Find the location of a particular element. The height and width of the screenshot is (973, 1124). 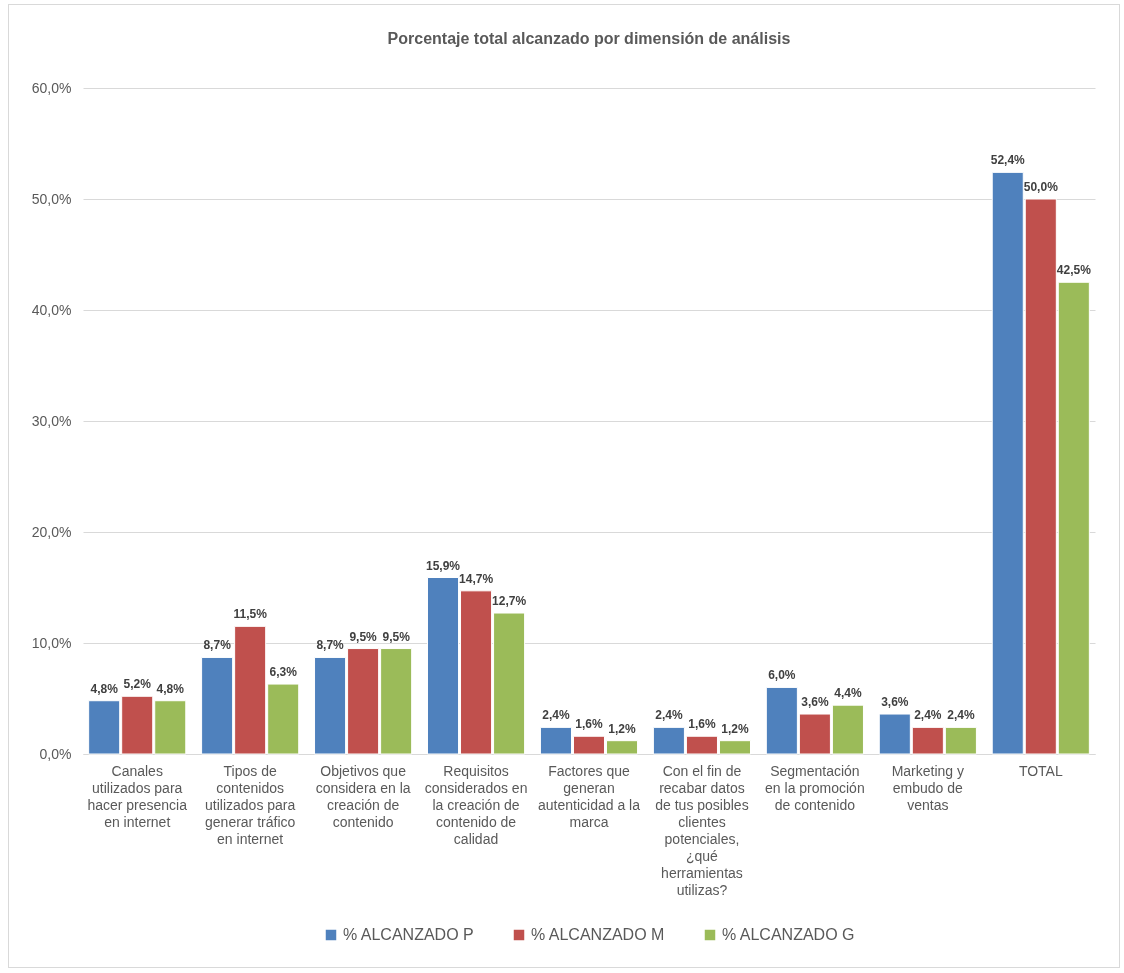

legend-label: % ALCANZADO P is located at coordinates (408, 934).